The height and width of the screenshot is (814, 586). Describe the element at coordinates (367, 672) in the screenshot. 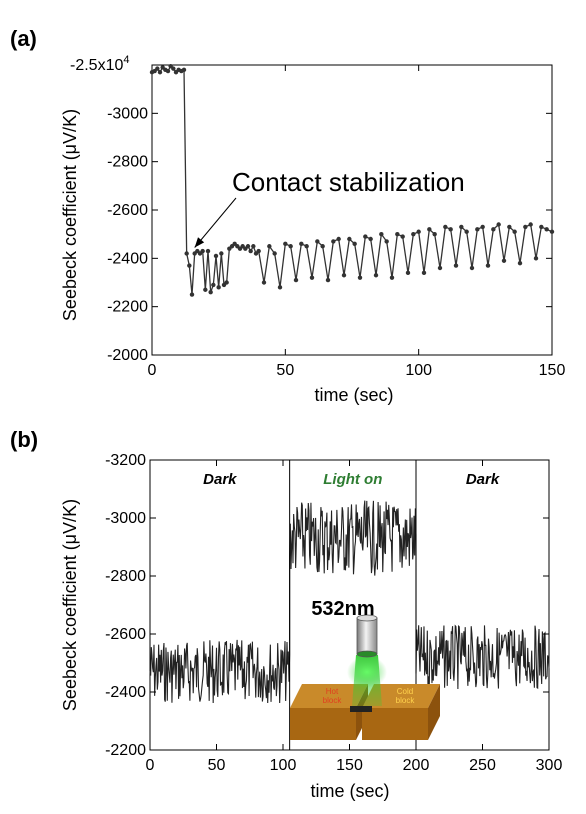

I see `laser-glow` at that location.